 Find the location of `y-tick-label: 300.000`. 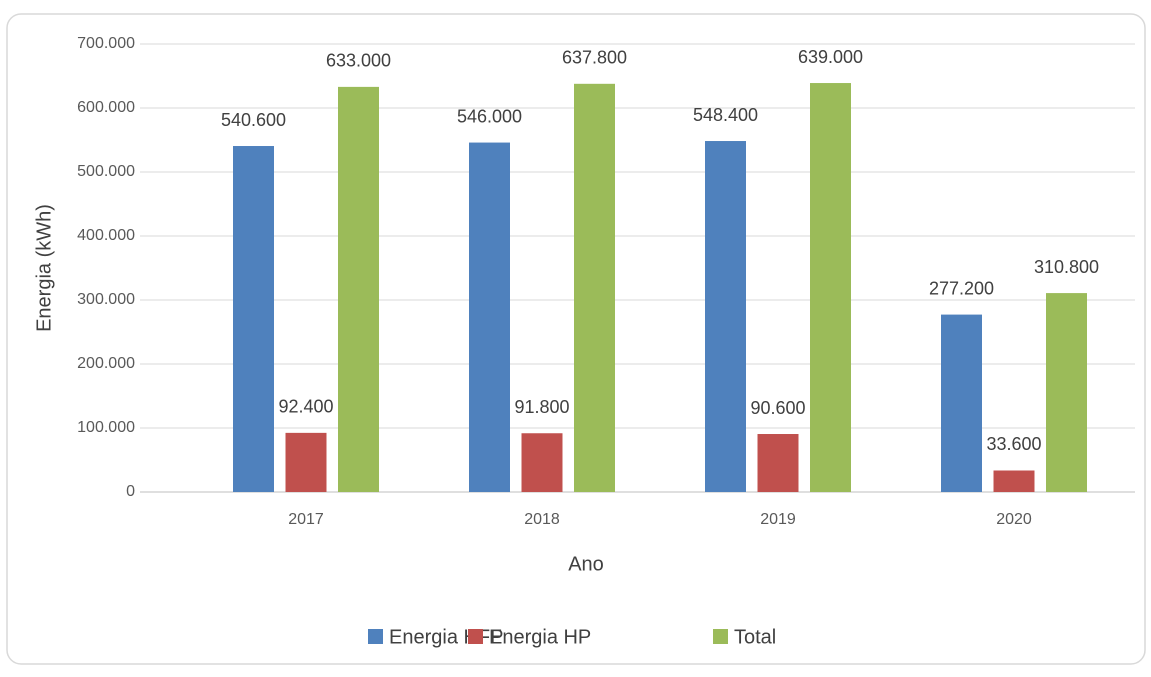

y-tick-label: 300.000 is located at coordinates (106, 299).